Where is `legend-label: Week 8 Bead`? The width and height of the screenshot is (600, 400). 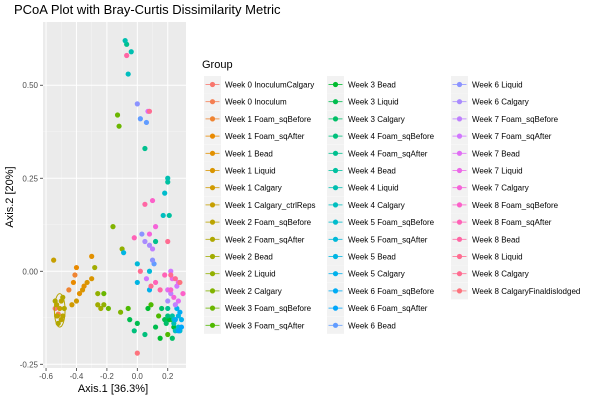
legend-label: Week 8 Bead is located at coordinates (496, 239).